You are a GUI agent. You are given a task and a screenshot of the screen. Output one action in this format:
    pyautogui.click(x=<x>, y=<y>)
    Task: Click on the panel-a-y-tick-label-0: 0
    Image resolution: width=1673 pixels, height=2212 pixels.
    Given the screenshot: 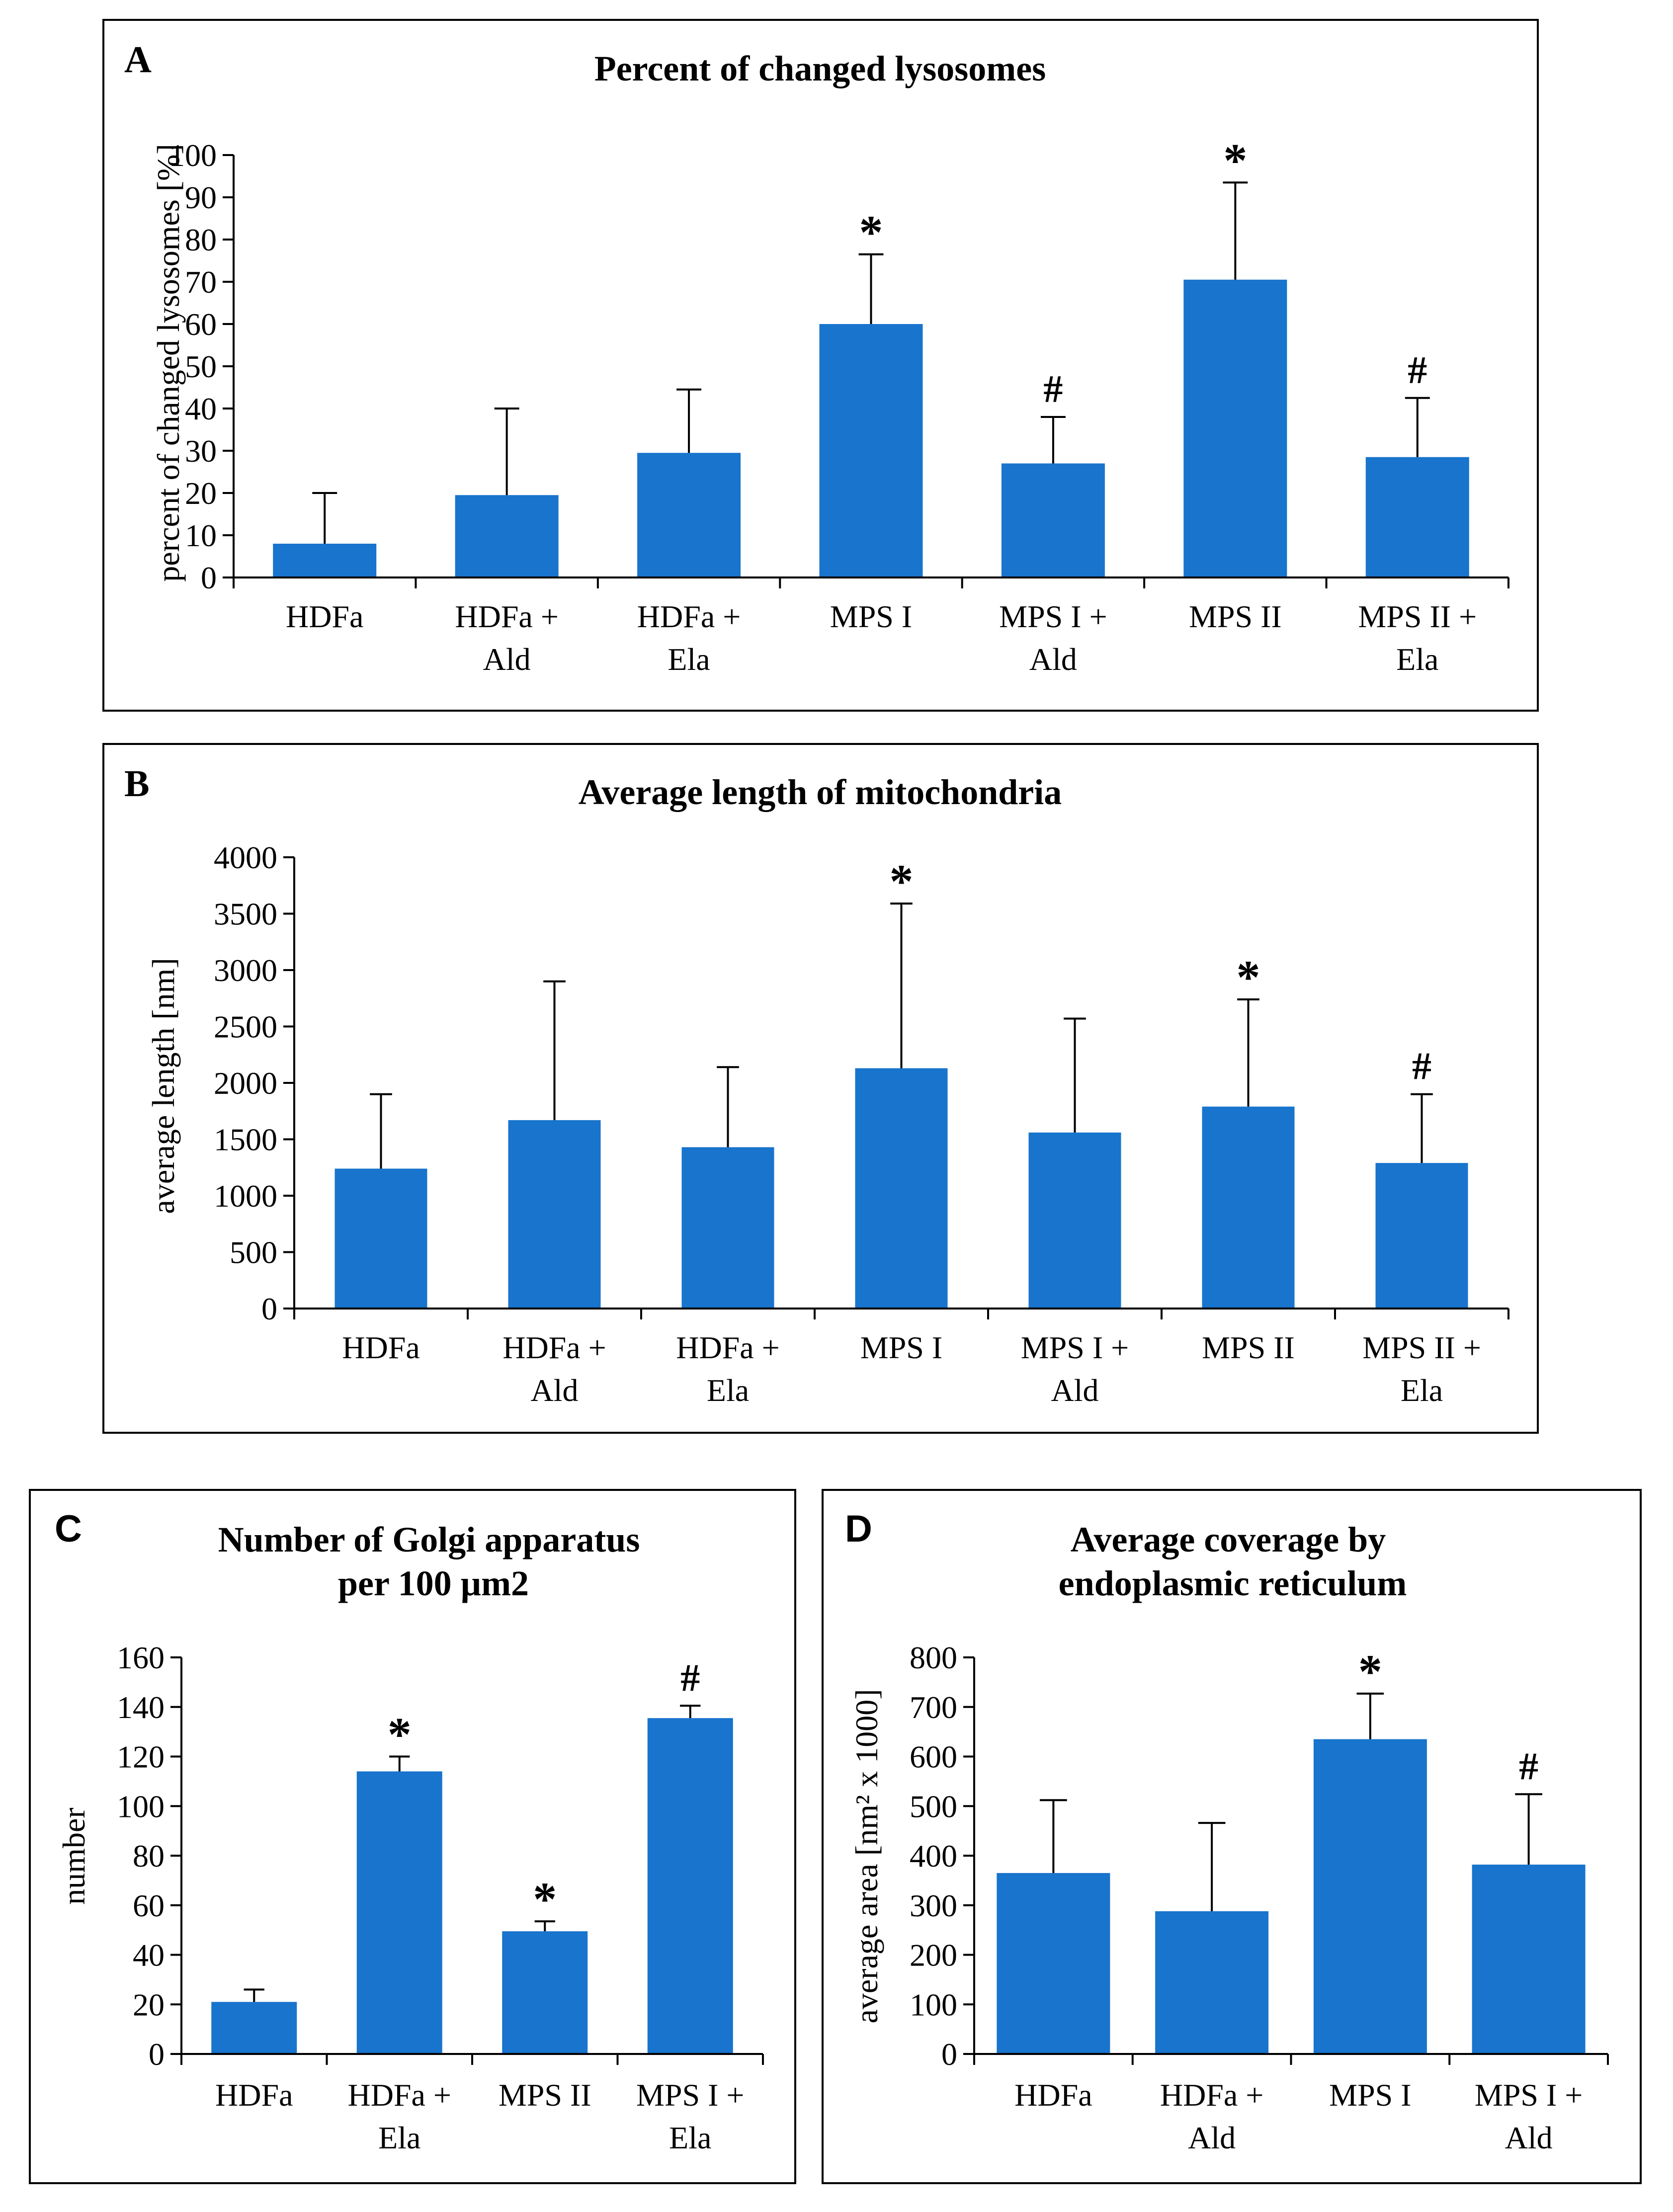 What is the action you would take?
    pyautogui.click(x=209, y=577)
    